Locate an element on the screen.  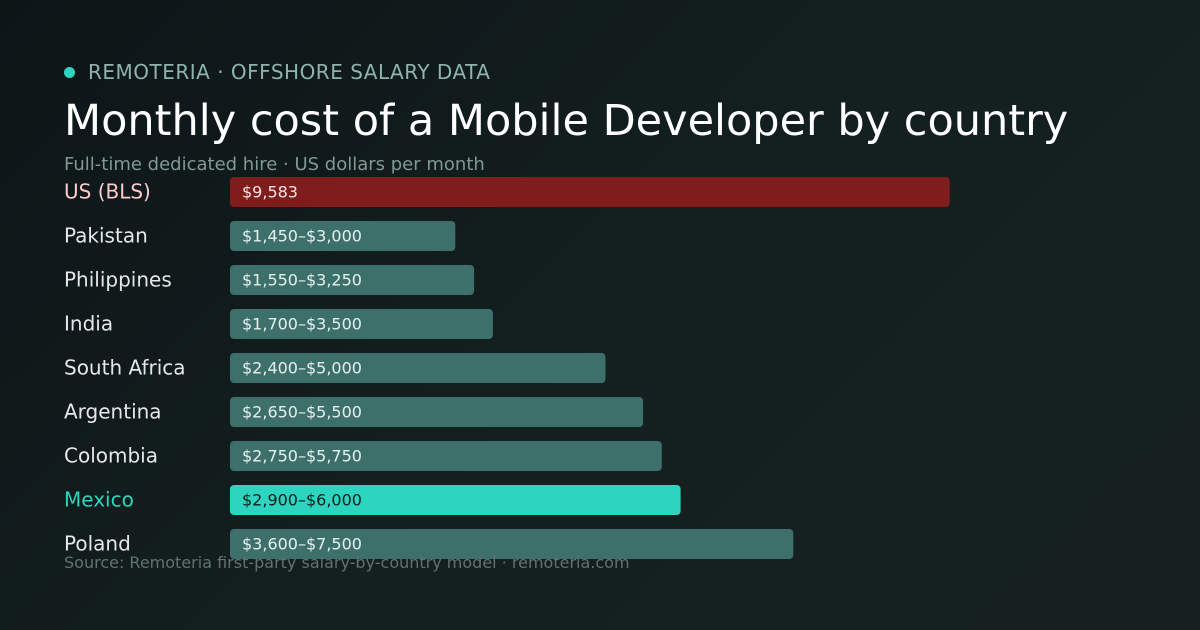
brand: REMOTERIA · OFFSHORE SALARY DATA is located at coordinates (277, 72).